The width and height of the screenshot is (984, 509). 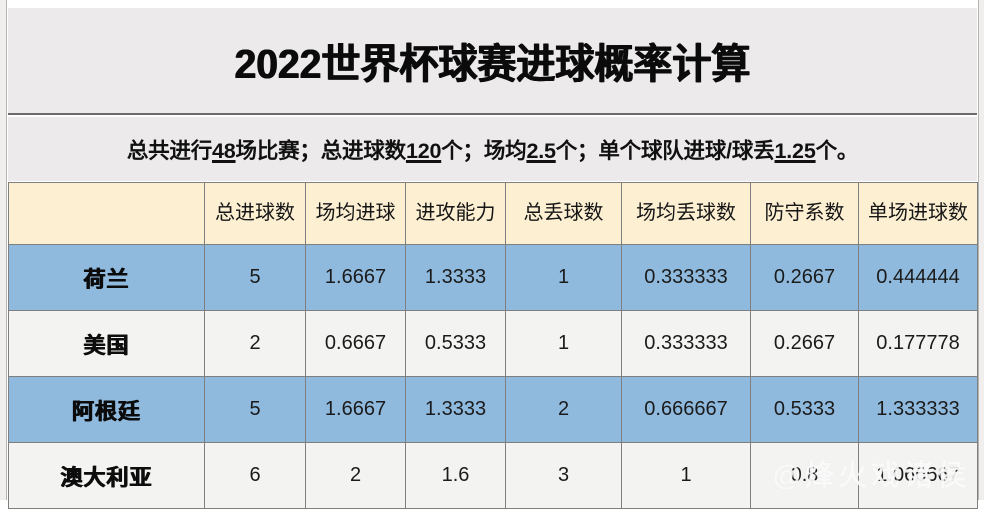 I want to click on table-header: 总进球数 场均进球 进攻能力 总丢球数 场均丢球数 防守系数 单场进球数, so click(x=493, y=213).